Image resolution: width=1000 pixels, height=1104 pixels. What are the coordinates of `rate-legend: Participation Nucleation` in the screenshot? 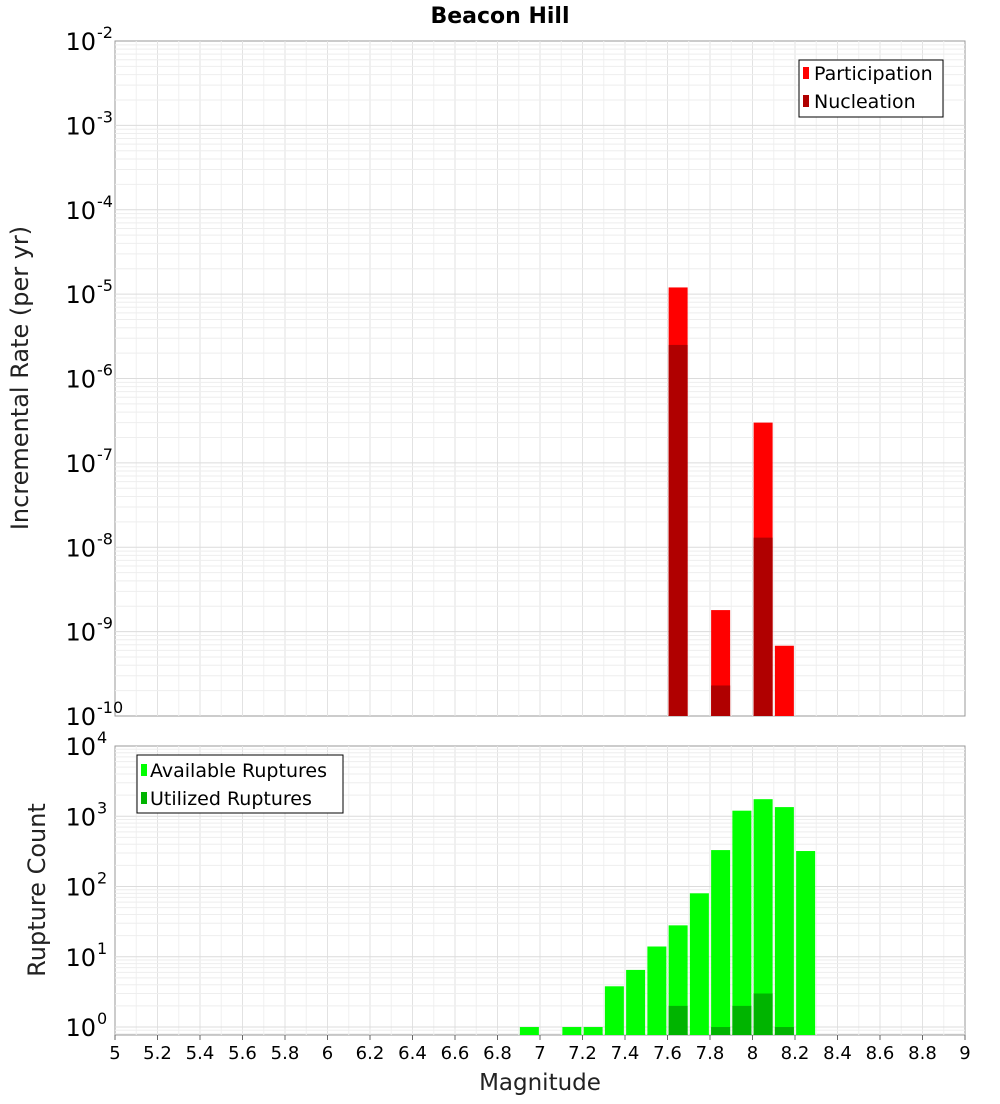 It's located at (871, 88).